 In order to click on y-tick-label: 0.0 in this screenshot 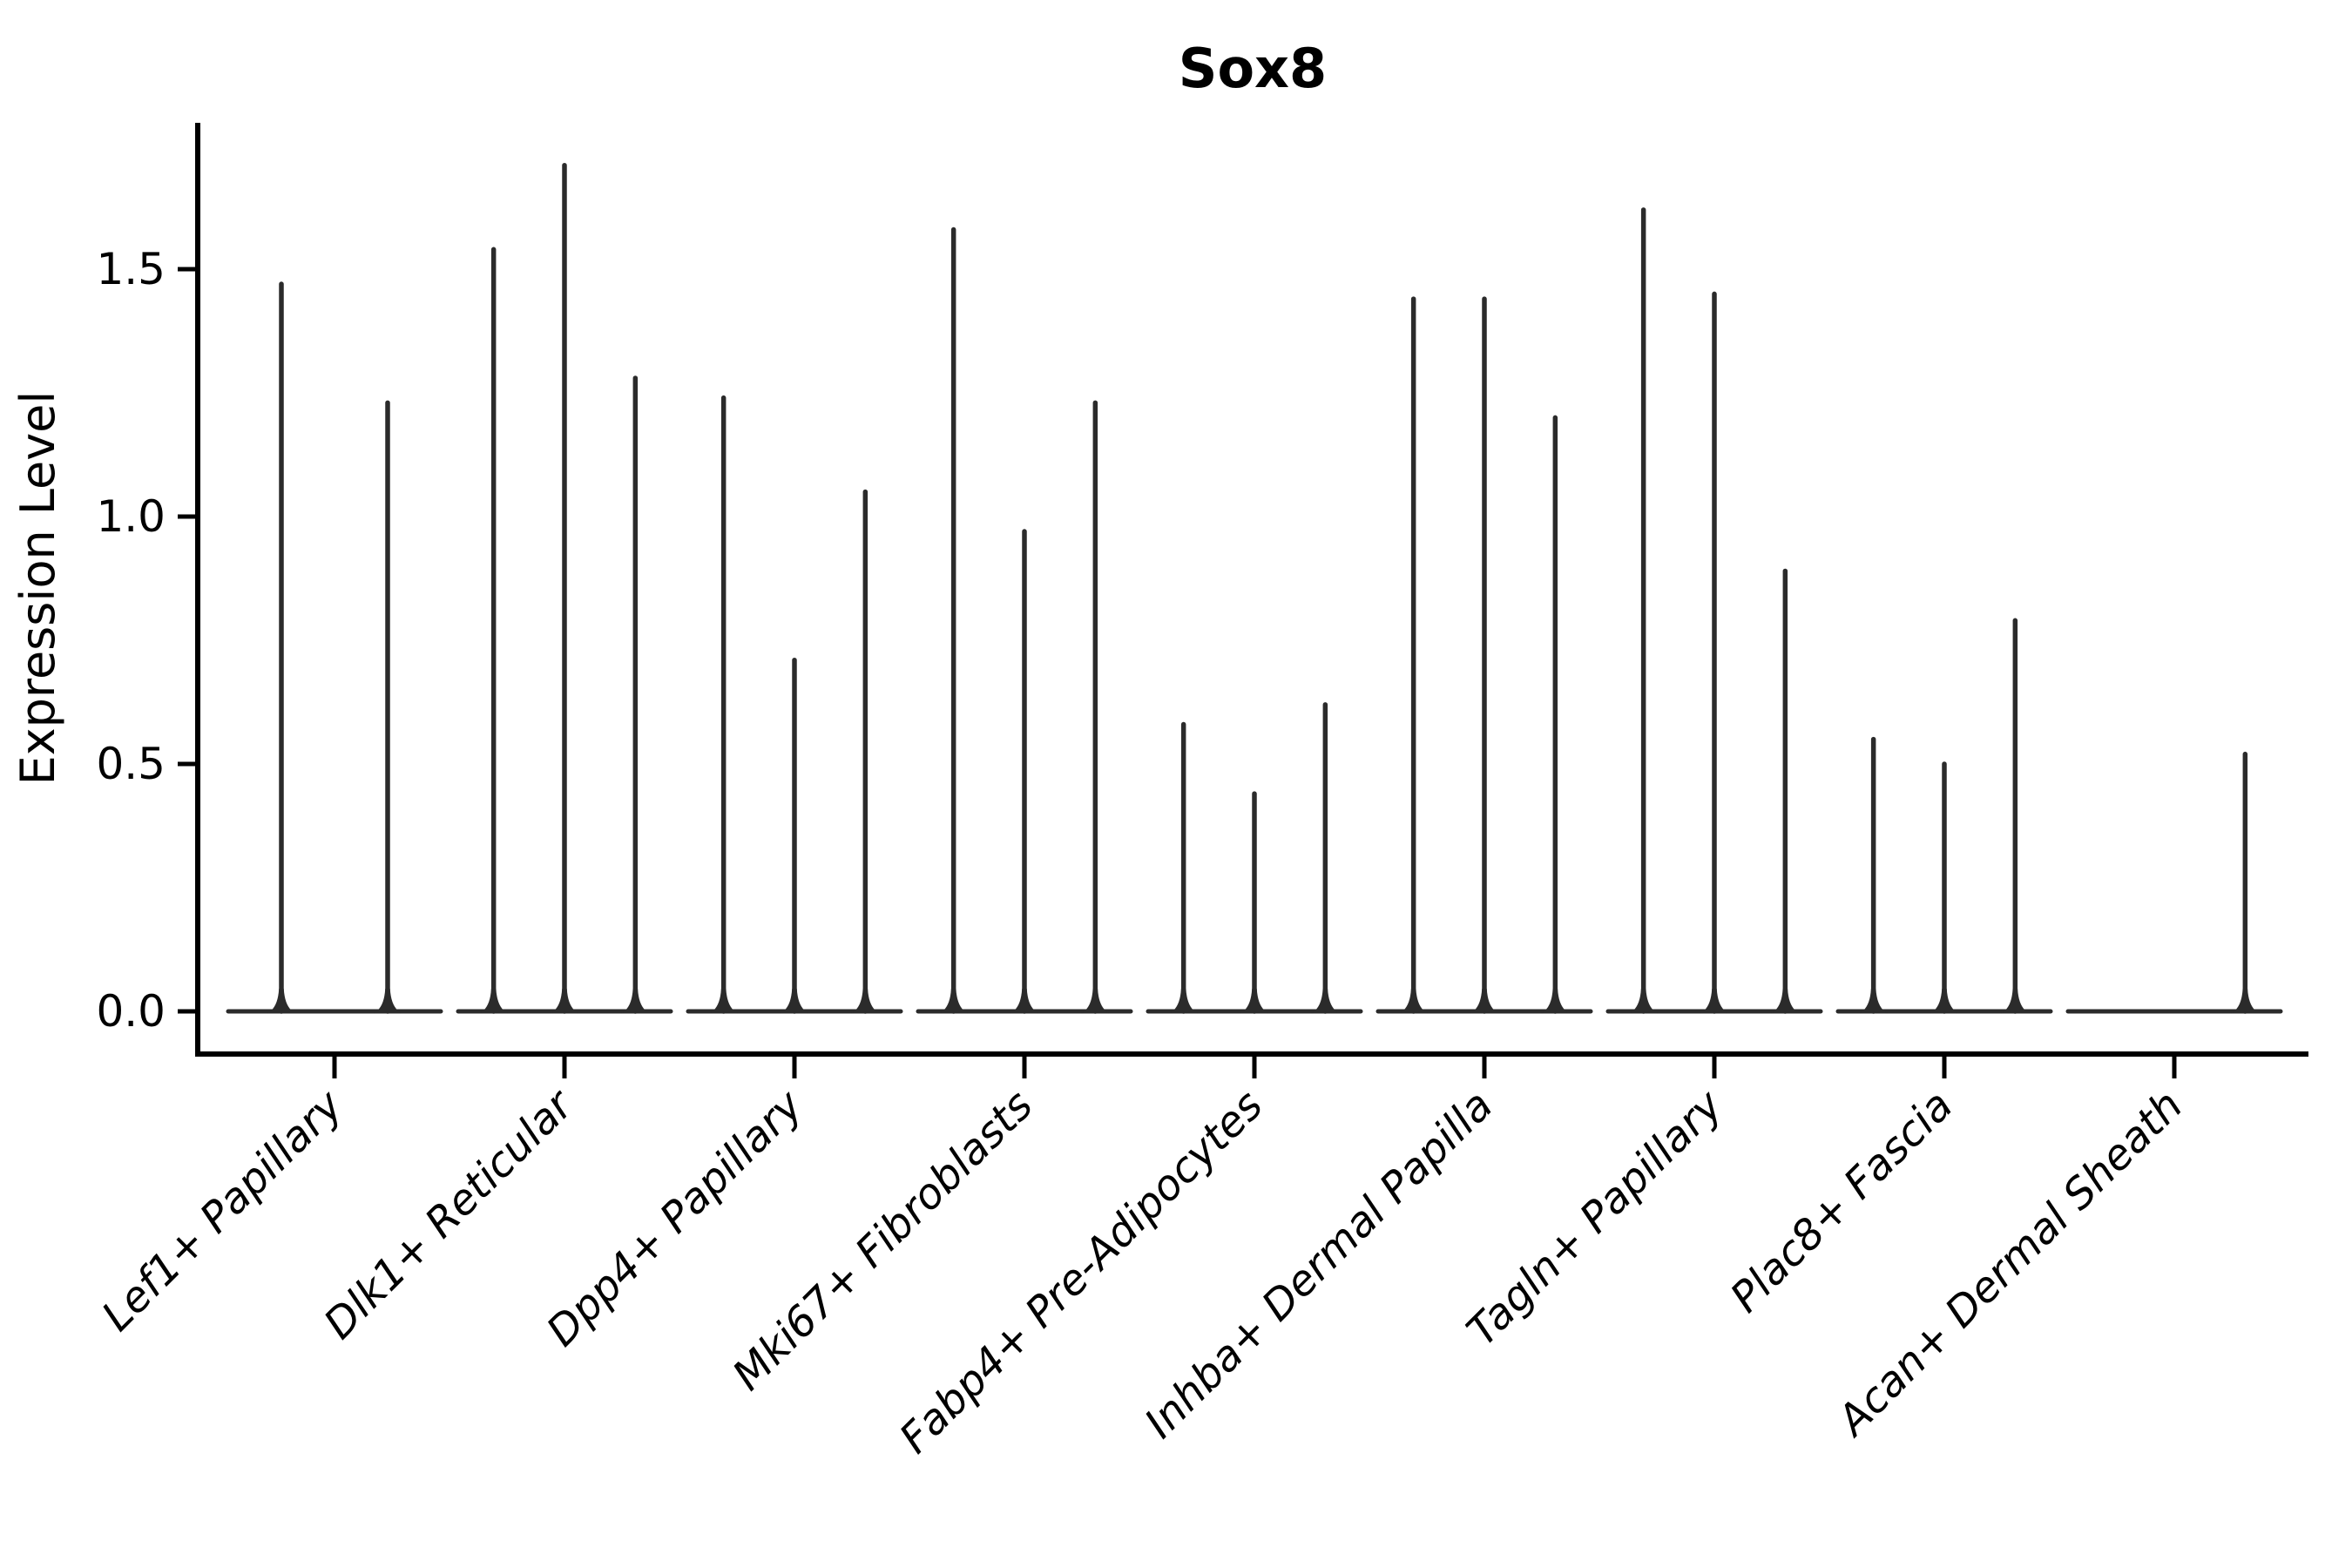, I will do `click(131, 1012)`.